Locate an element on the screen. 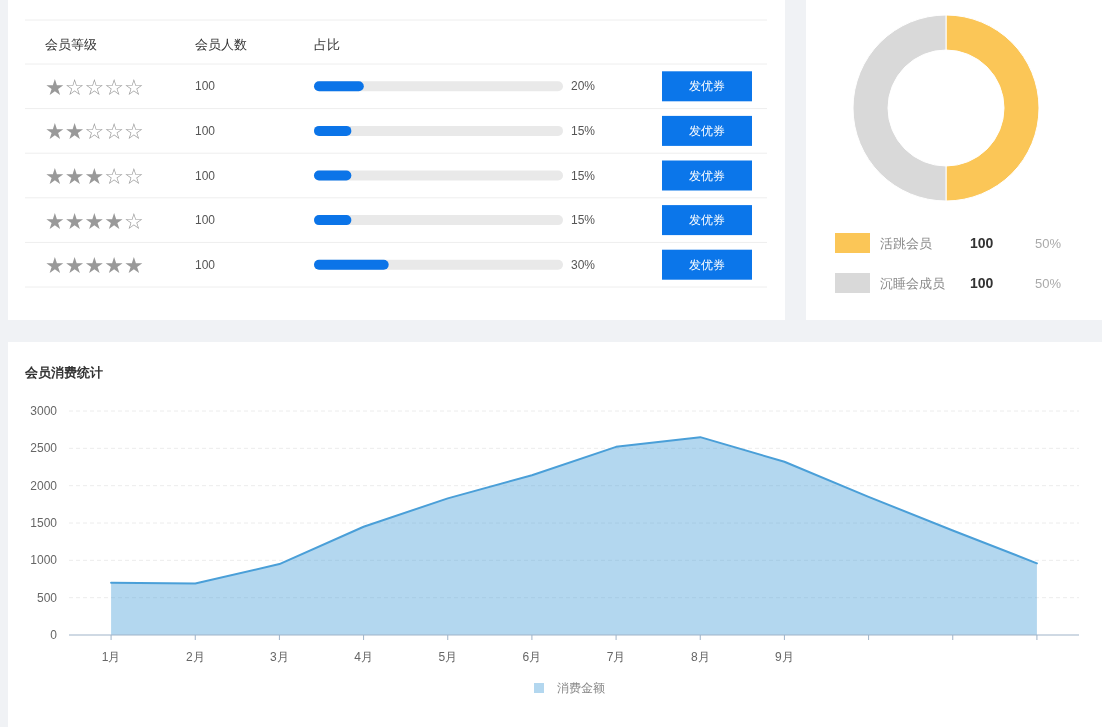  y-tick-label: 3000 is located at coordinates (44, 411).